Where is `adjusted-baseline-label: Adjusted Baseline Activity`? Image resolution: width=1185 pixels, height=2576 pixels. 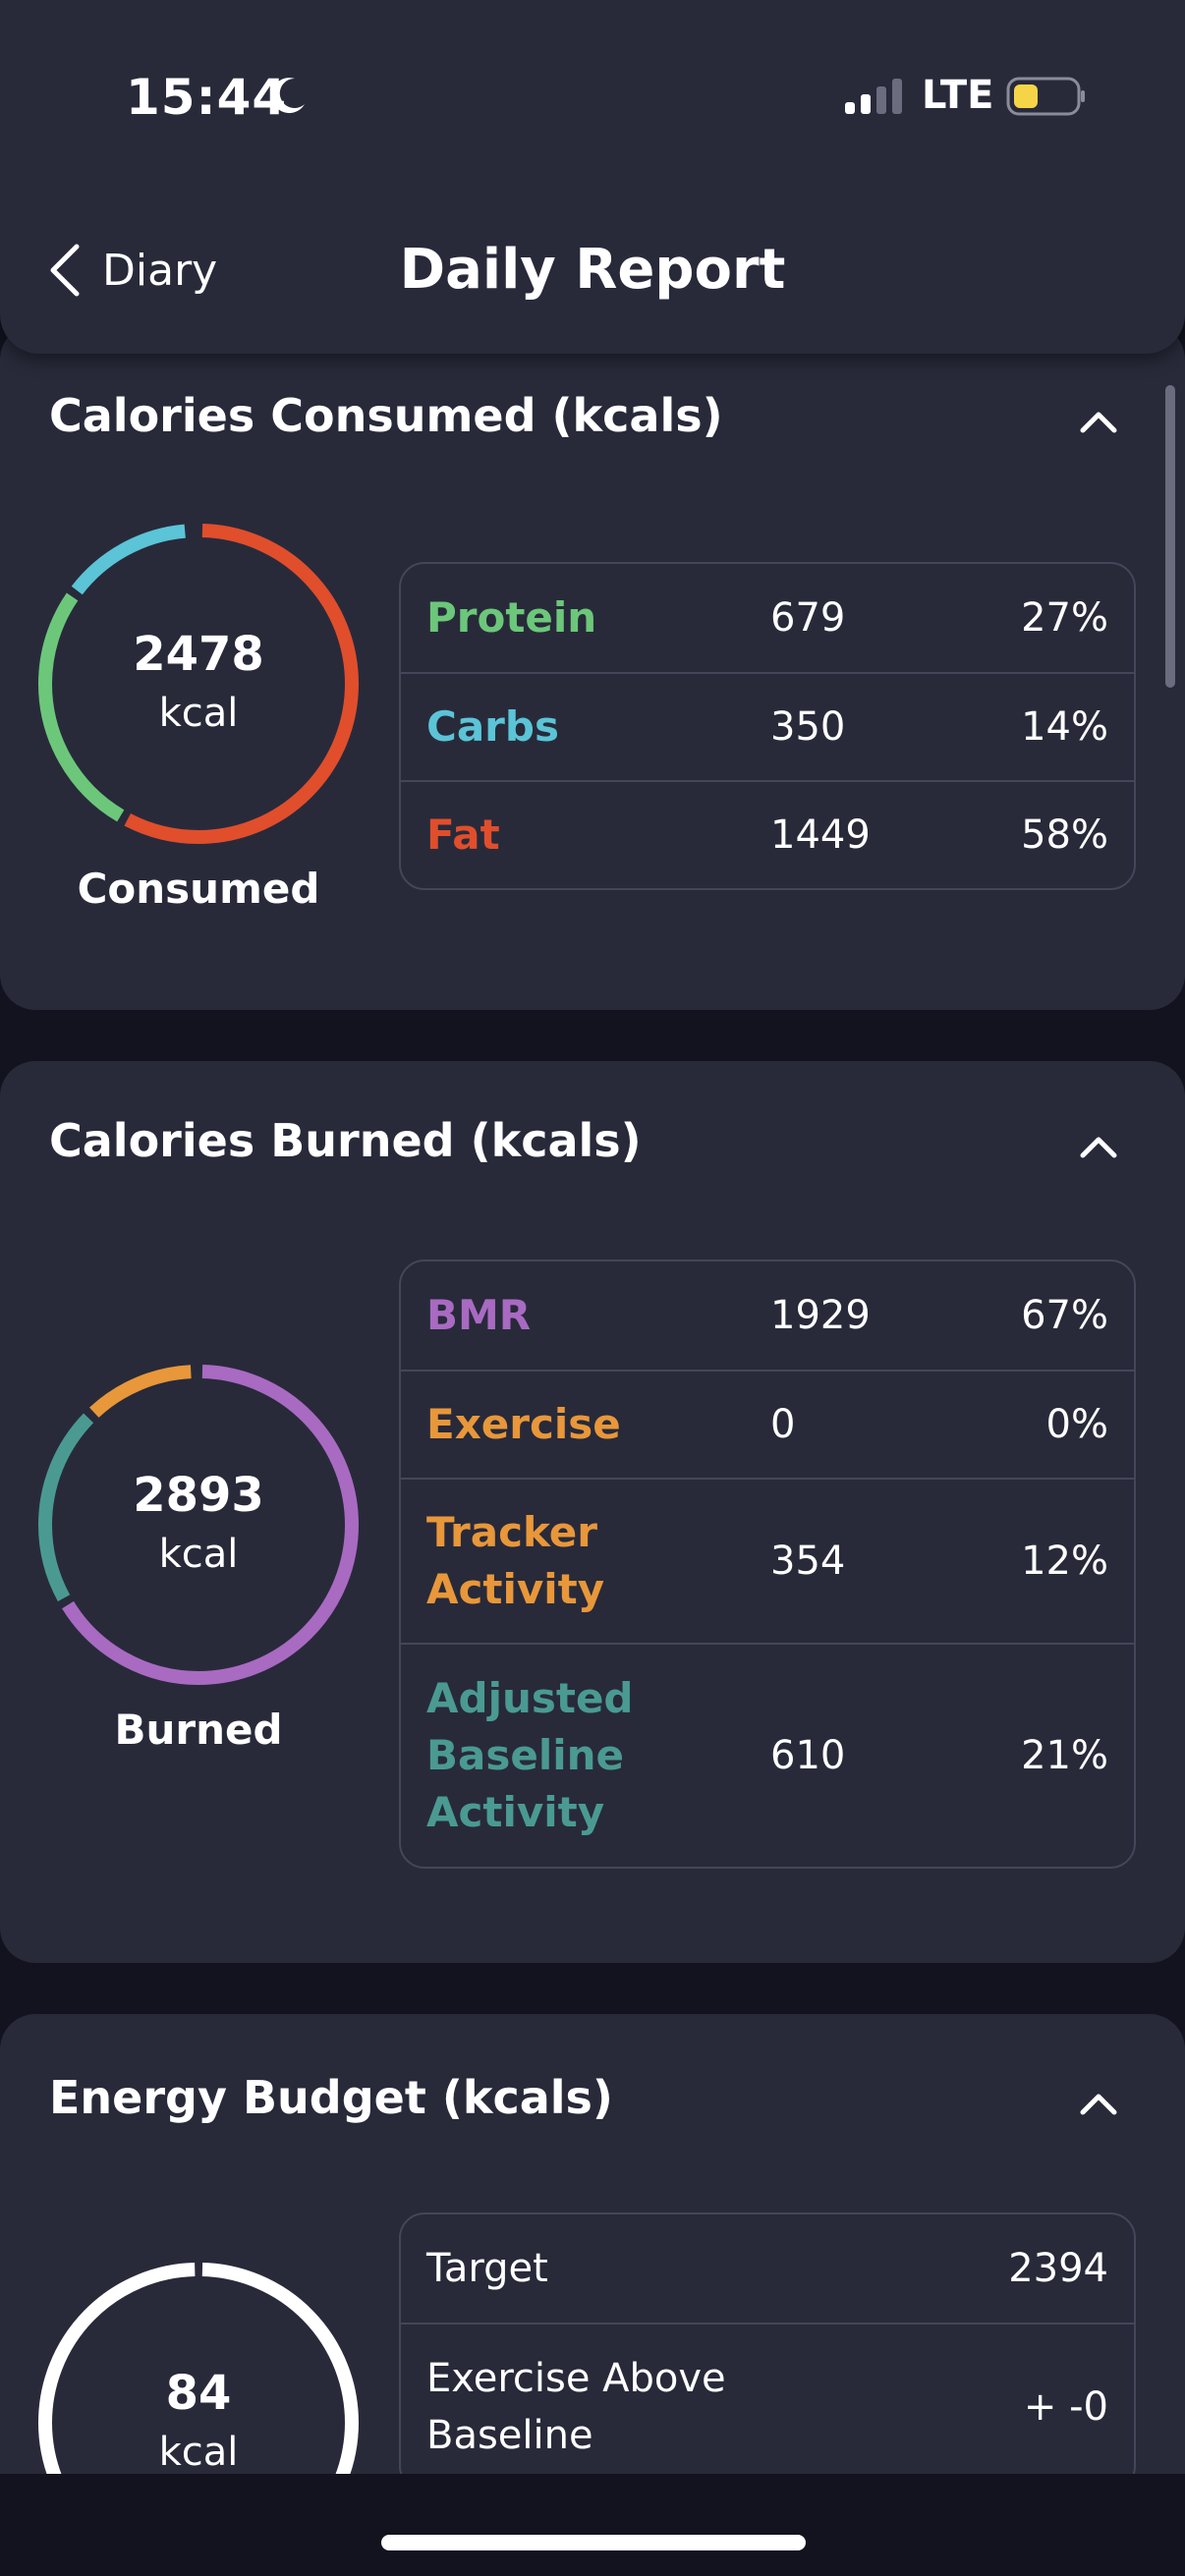 adjusted-baseline-label: Adjusted Baseline Activity is located at coordinates (530, 1755).